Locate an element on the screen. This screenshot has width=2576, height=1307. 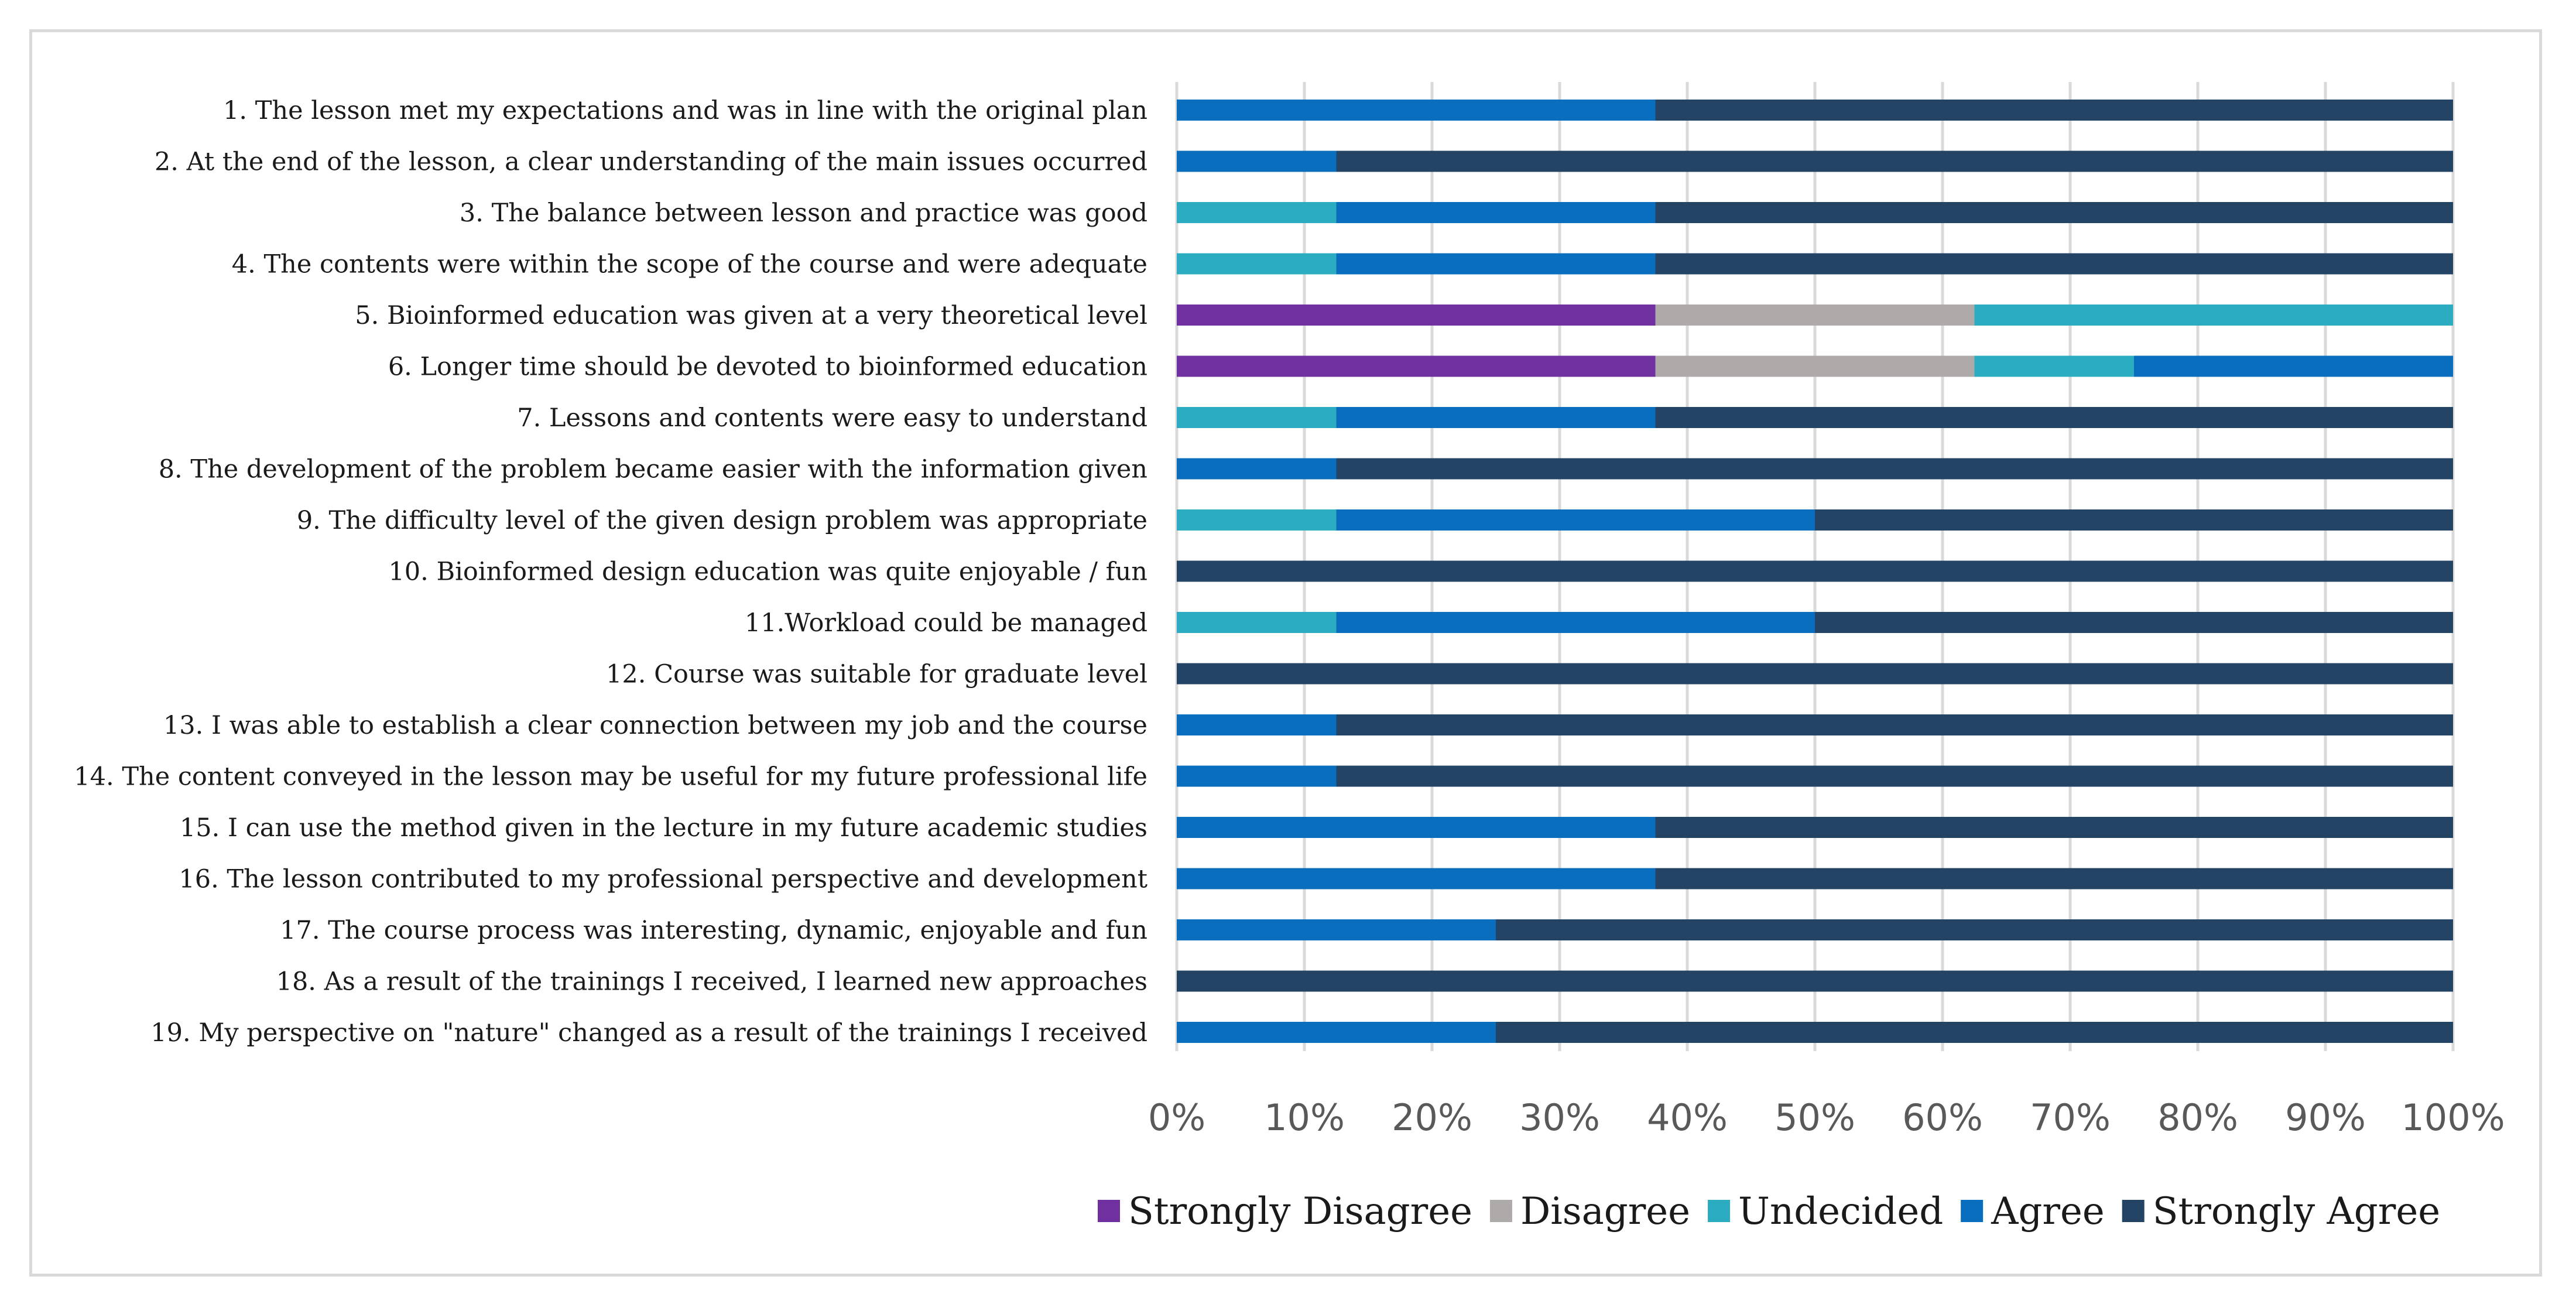
x-axis-ticks: 0% 10% 20% 30% 40% 50% 60% 70% 80% 90% 100% is located at coordinates (1826, 1117).